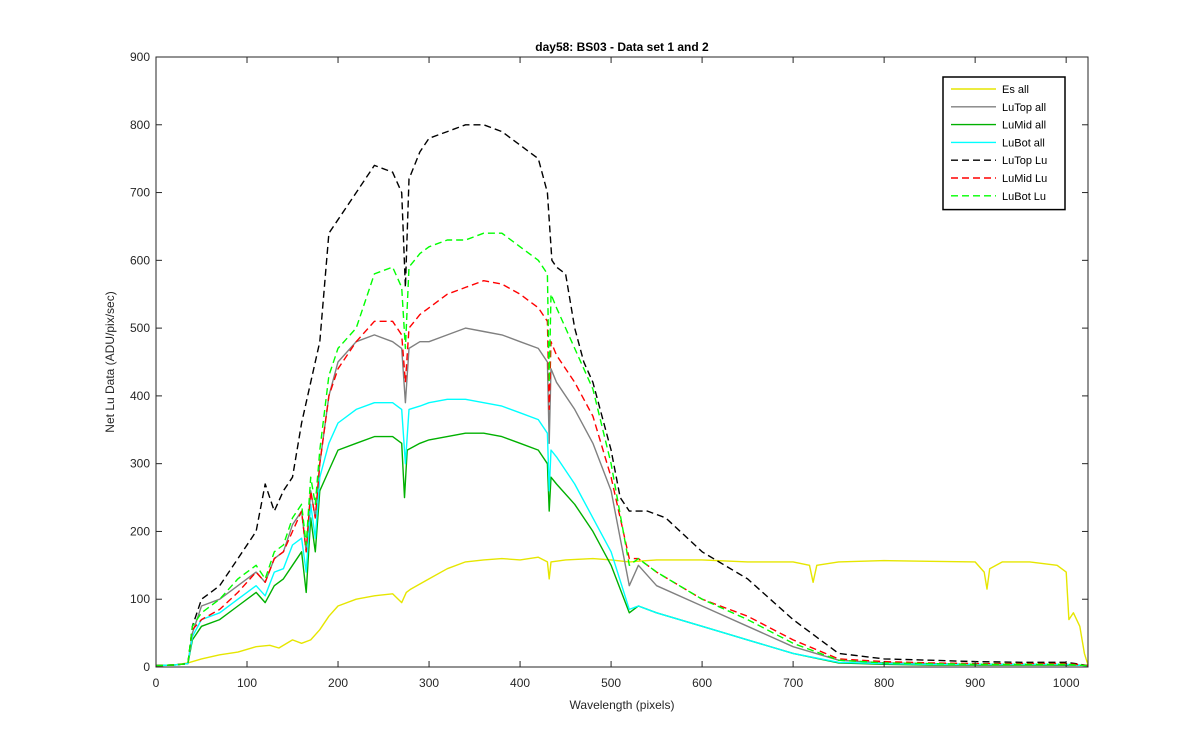 Image resolution: width=1200 pixels, height=750 pixels. Describe the element at coordinates (1015, 90) in the screenshot. I see `legend-label-1: Es all` at that location.